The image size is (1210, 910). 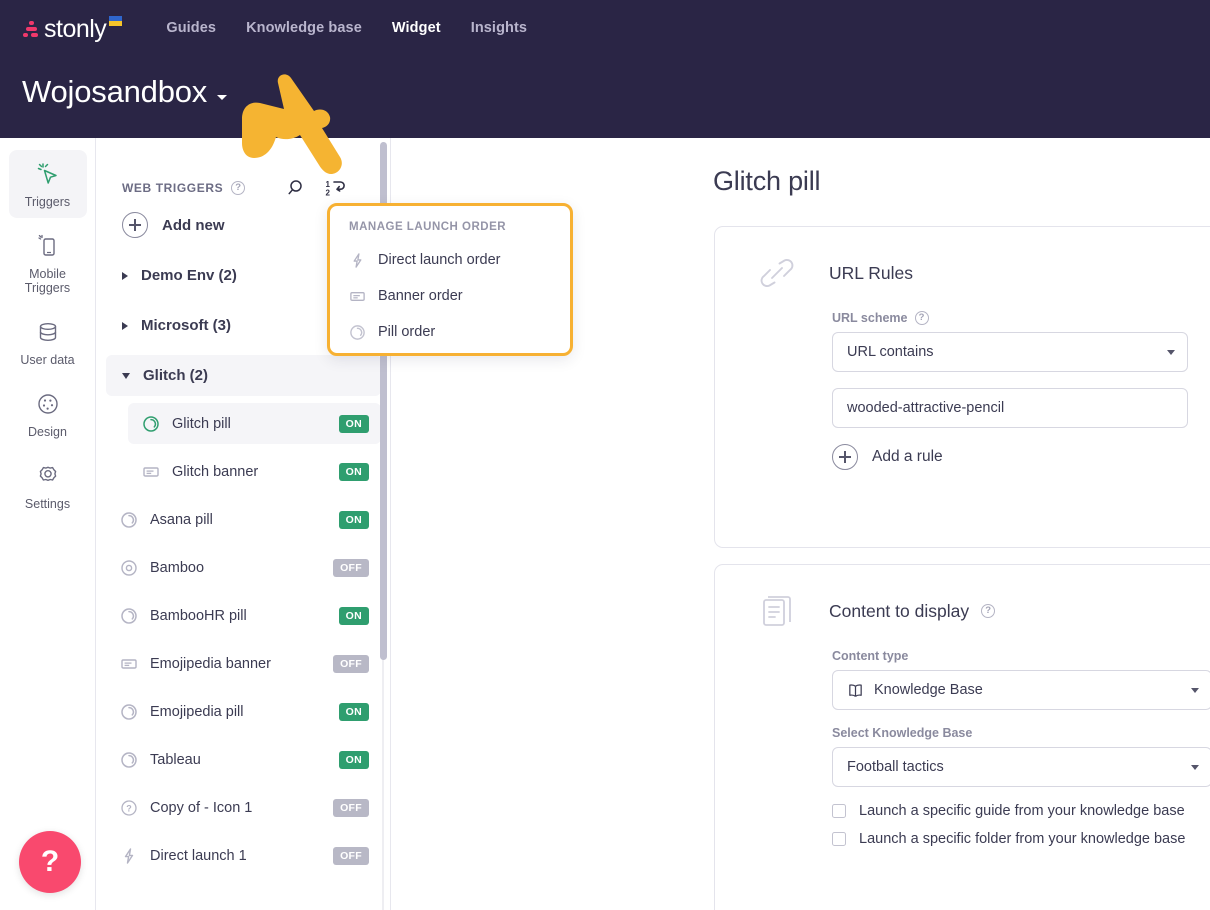 What do you see at coordinates (125, 325) in the screenshot?
I see `chevron-right-icon` at bounding box center [125, 325].